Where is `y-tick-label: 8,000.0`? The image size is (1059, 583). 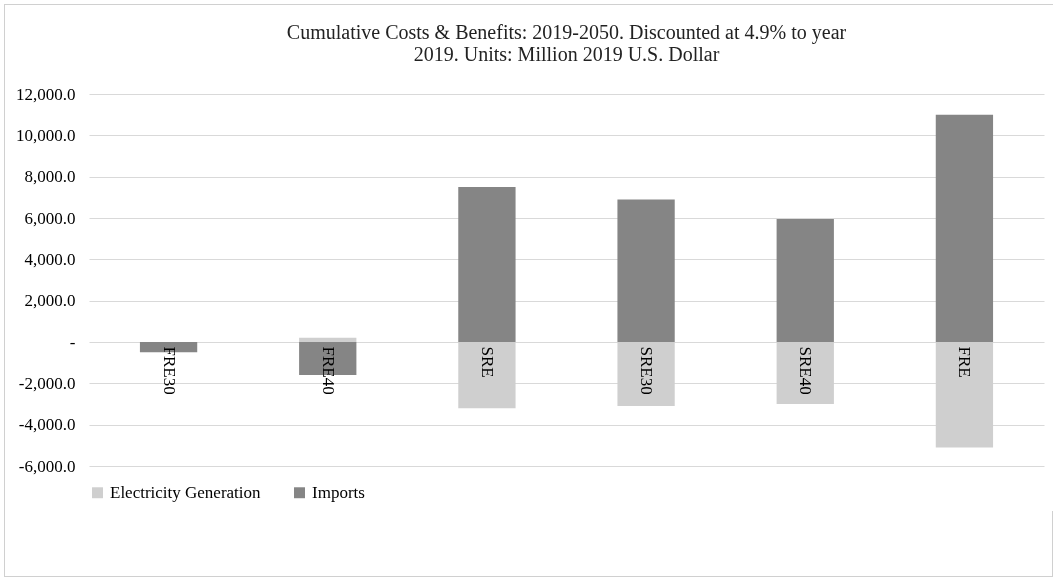 y-tick-label: 8,000.0 is located at coordinates (50, 177).